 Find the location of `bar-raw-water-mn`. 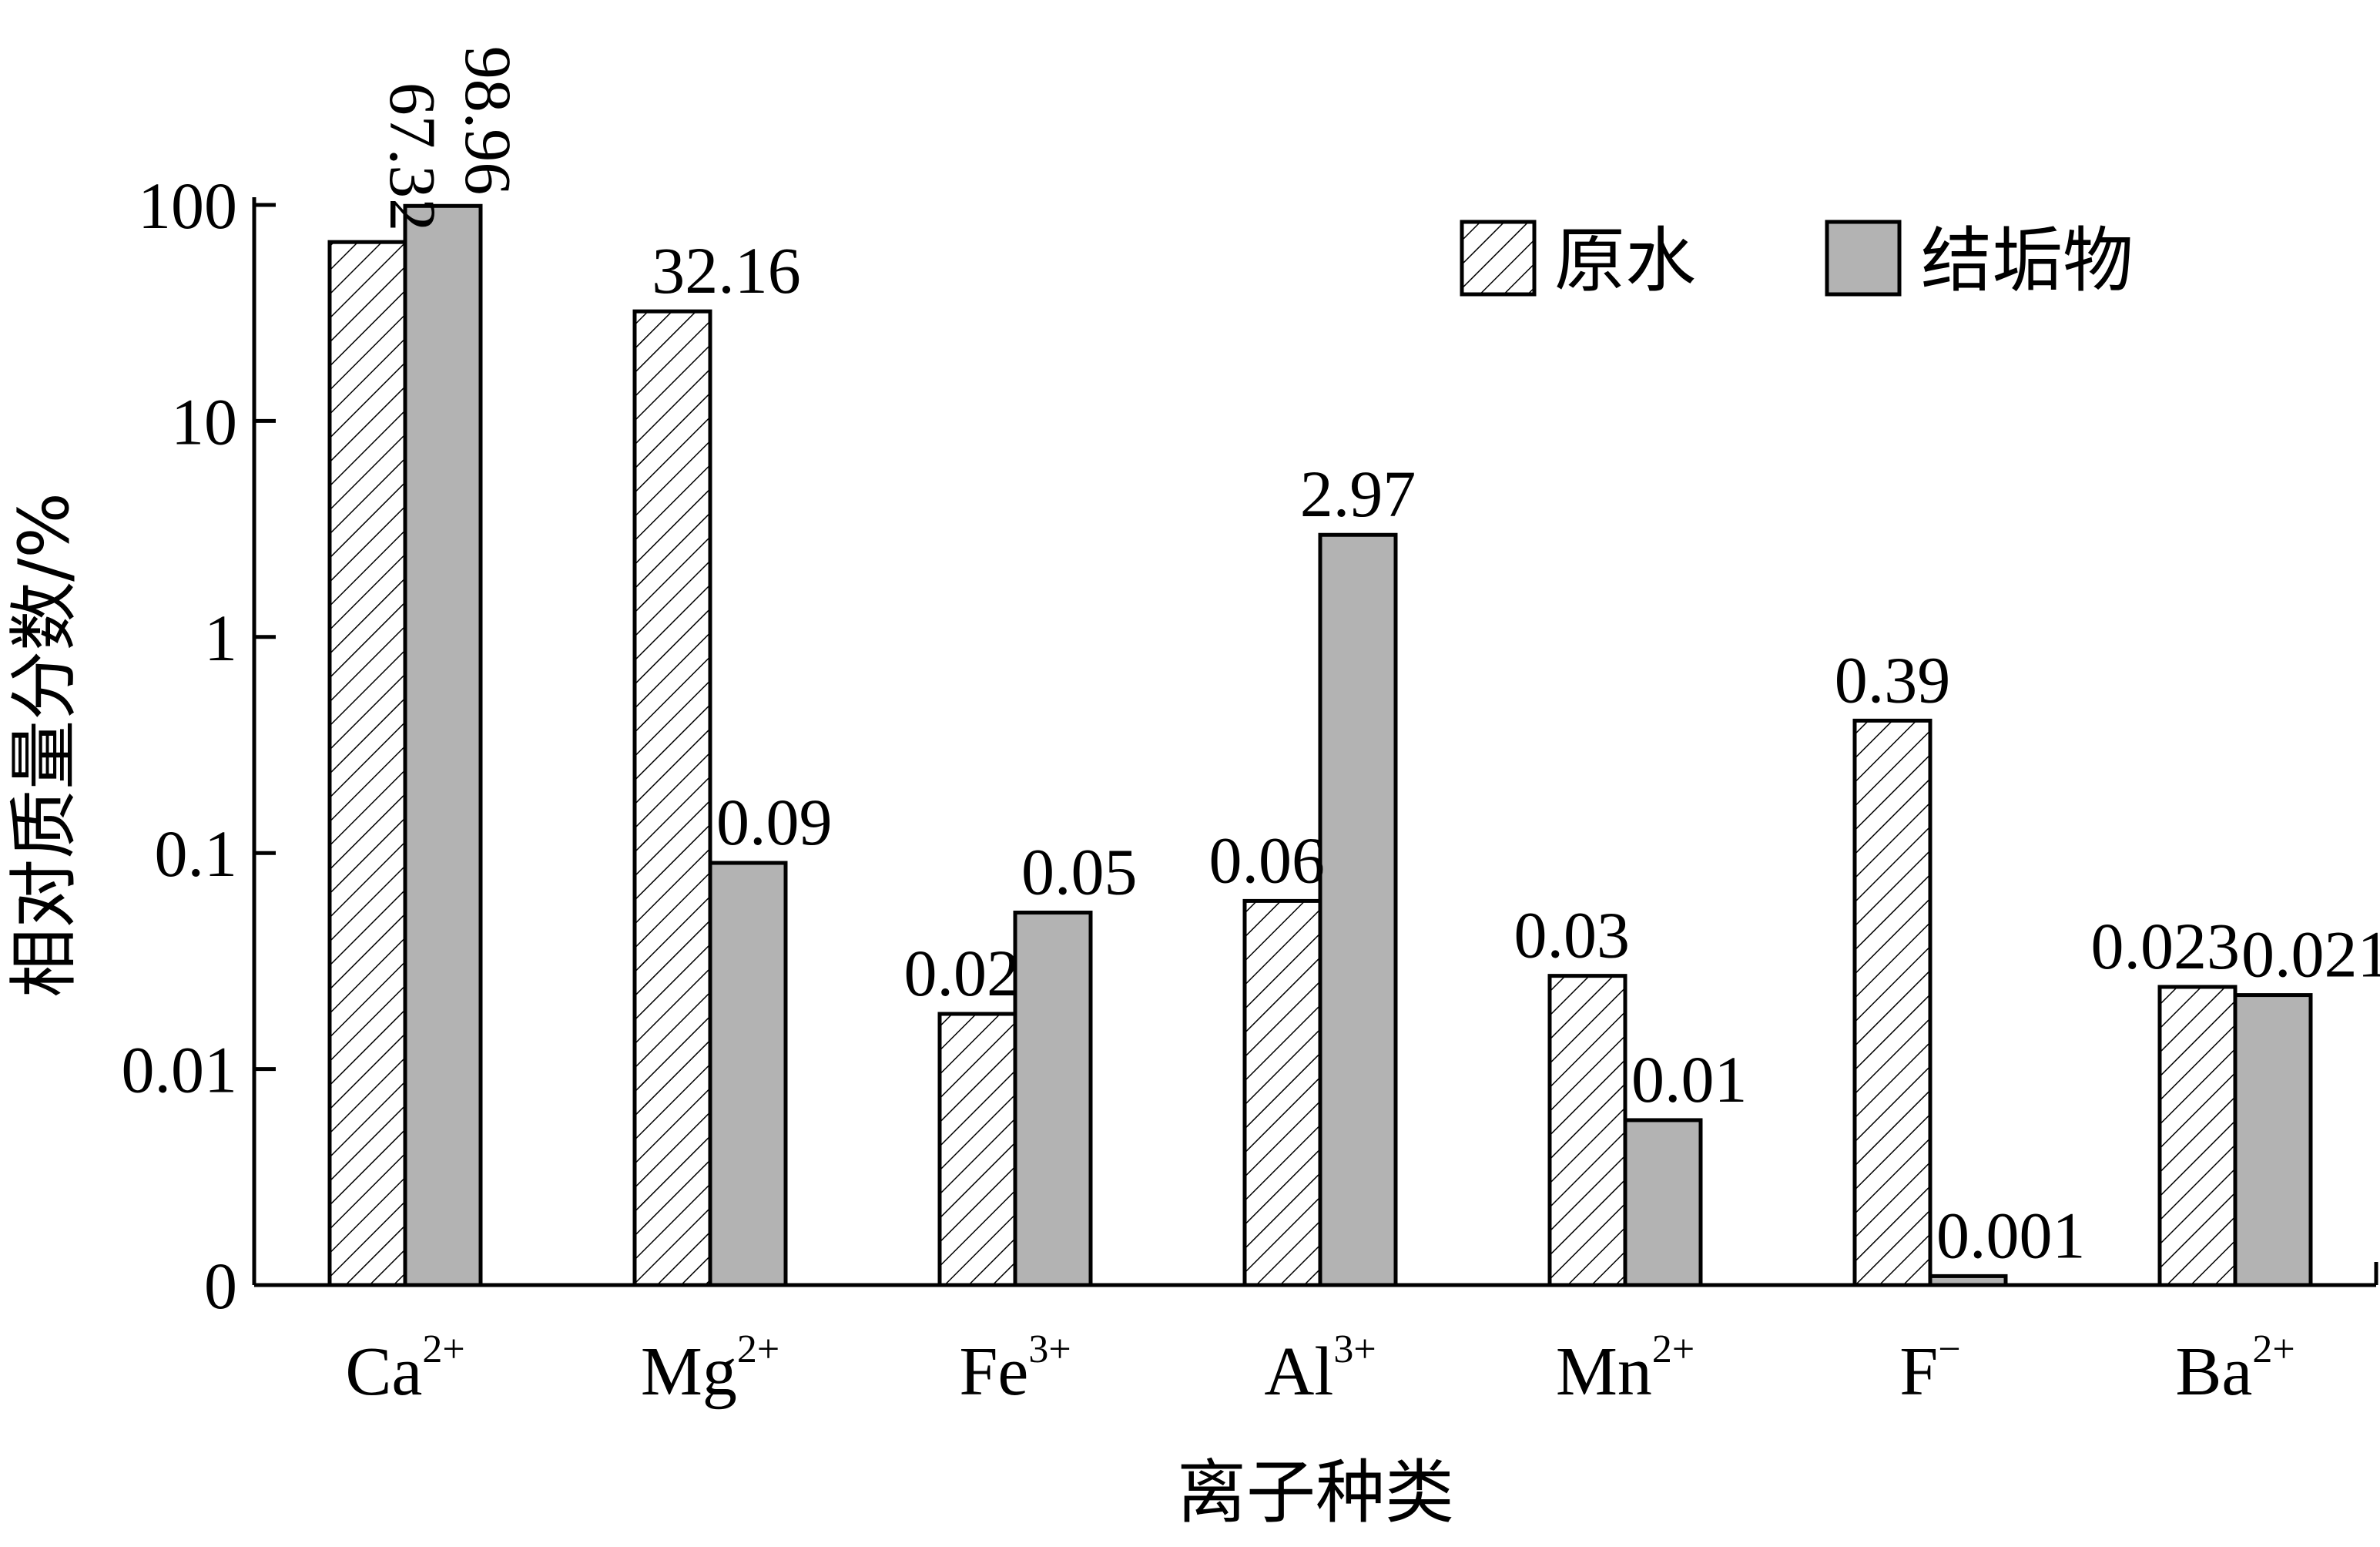

bar-raw-water-mn is located at coordinates (1587, 1130).